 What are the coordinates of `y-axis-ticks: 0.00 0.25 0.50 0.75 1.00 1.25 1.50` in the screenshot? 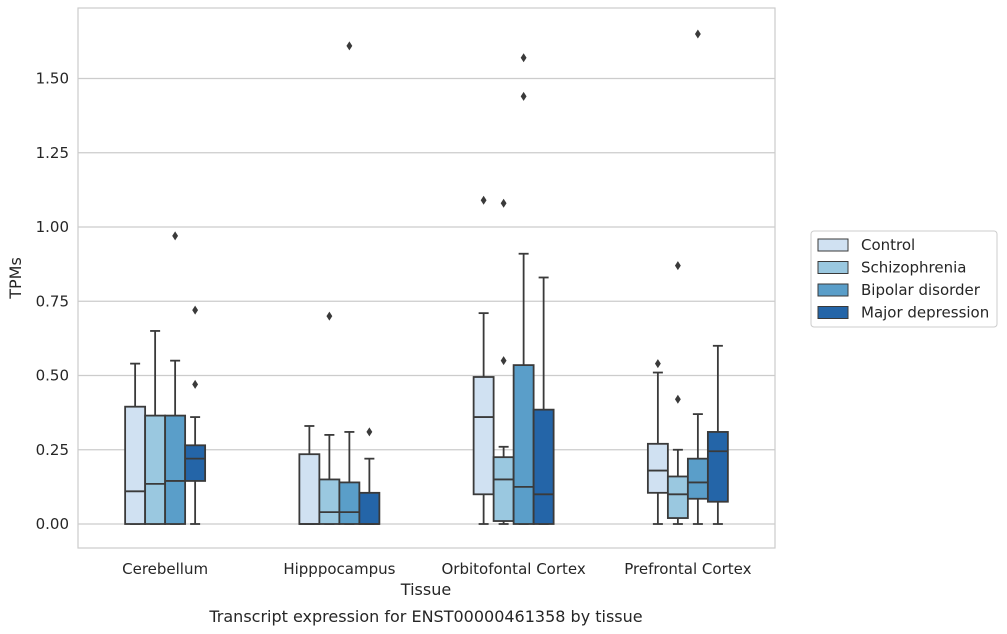 It's located at (52, 302).